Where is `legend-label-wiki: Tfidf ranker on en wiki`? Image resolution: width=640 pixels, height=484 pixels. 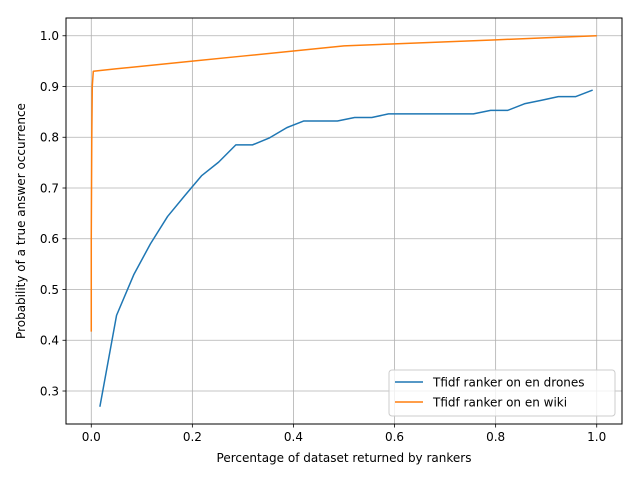
legend-label-wiki: Tfidf ranker on en wiki is located at coordinates (499, 402).